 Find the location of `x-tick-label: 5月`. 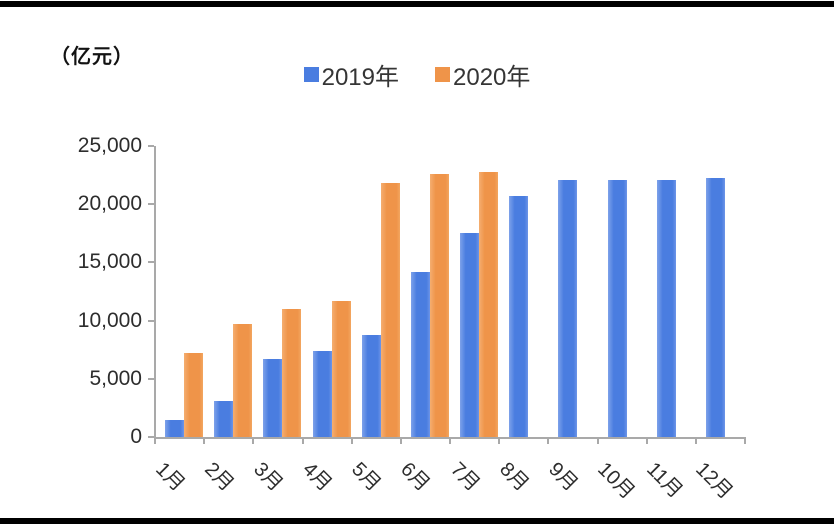

x-tick-label: 5月 is located at coordinates (366, 477).